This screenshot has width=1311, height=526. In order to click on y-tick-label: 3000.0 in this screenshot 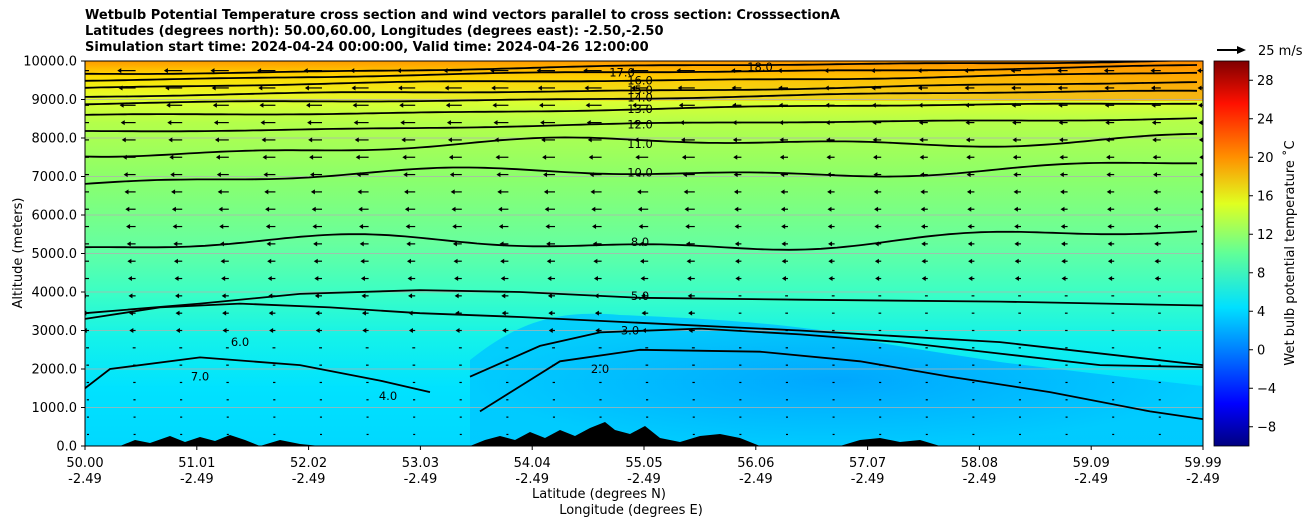, I will do `click(55, 331)`.